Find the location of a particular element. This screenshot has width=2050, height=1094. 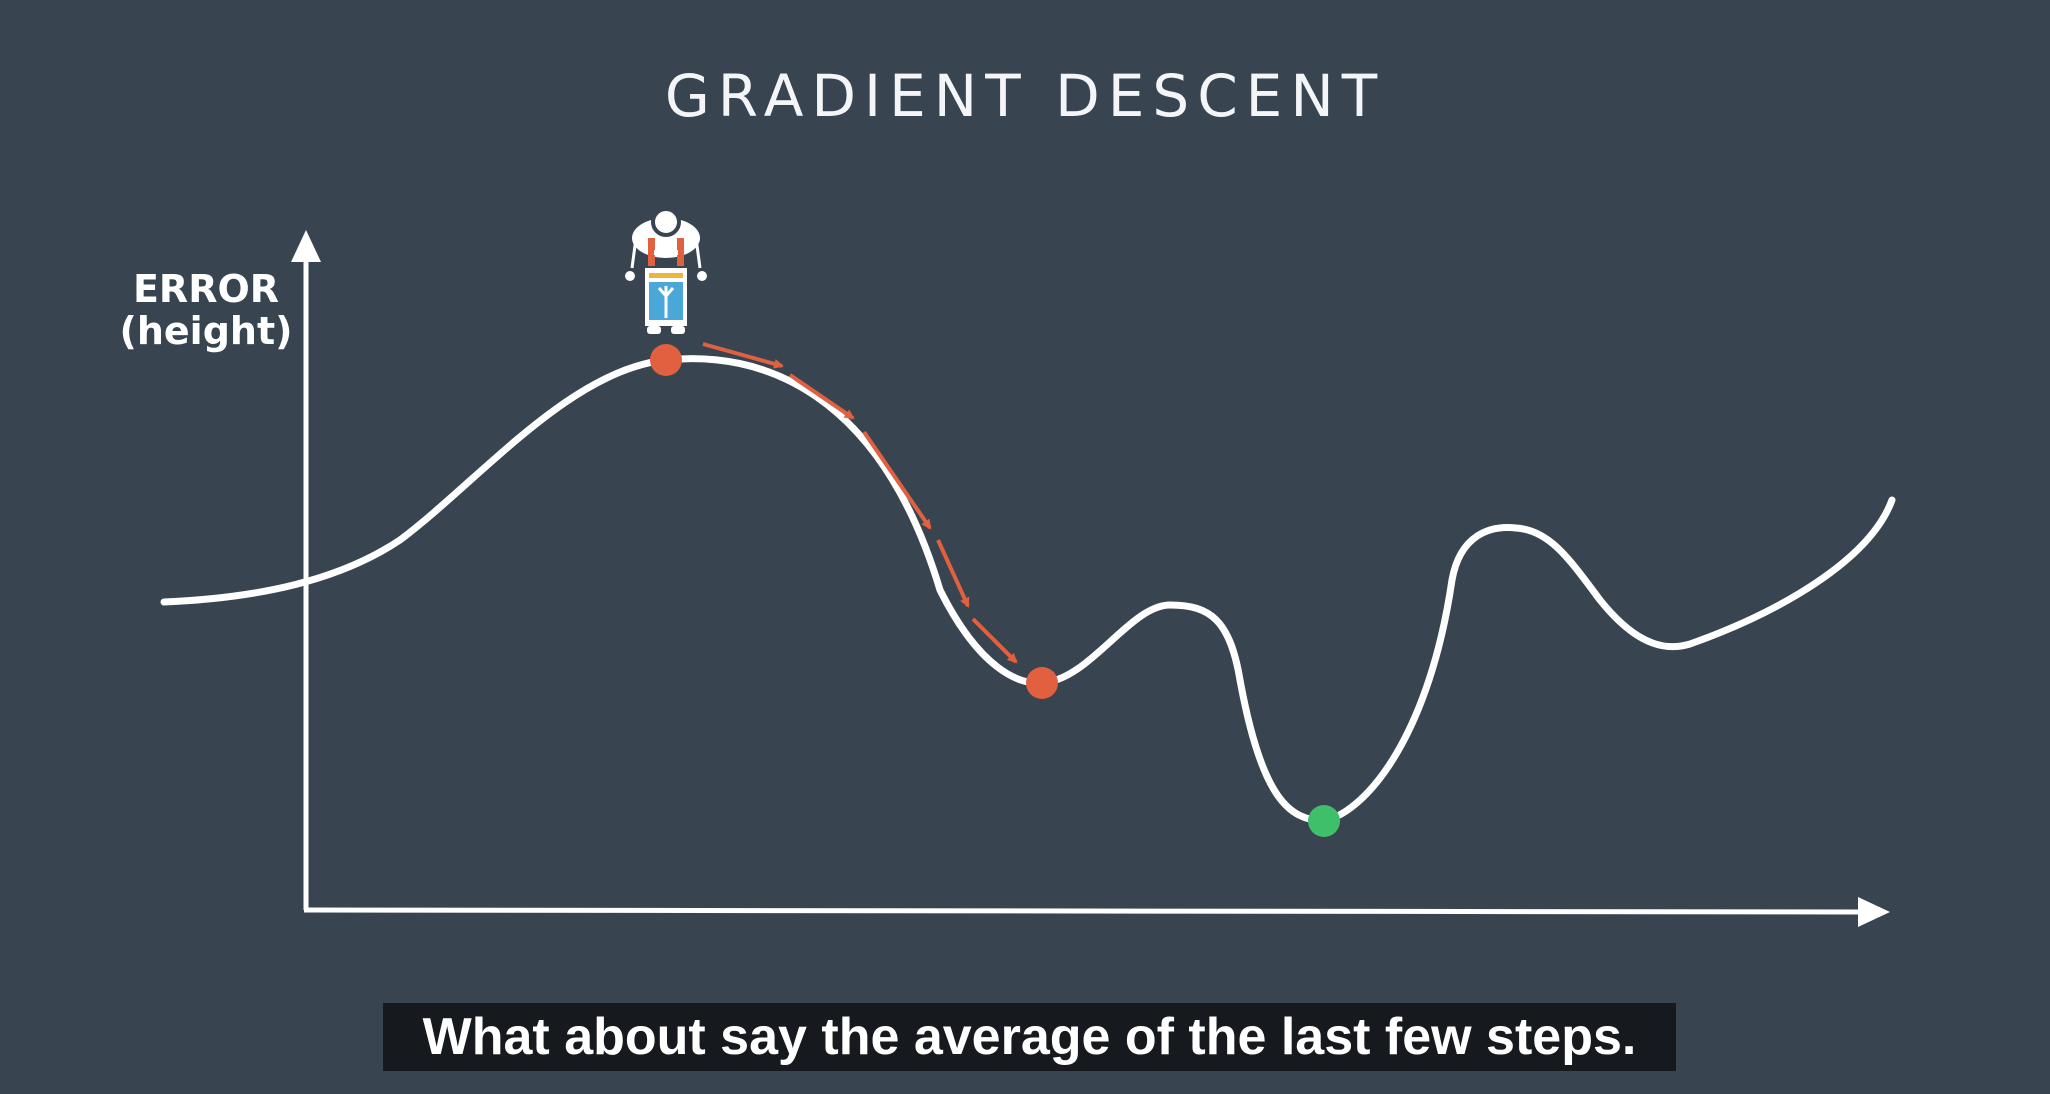

global-minimum-marker is located at coordinates (1324, 821).